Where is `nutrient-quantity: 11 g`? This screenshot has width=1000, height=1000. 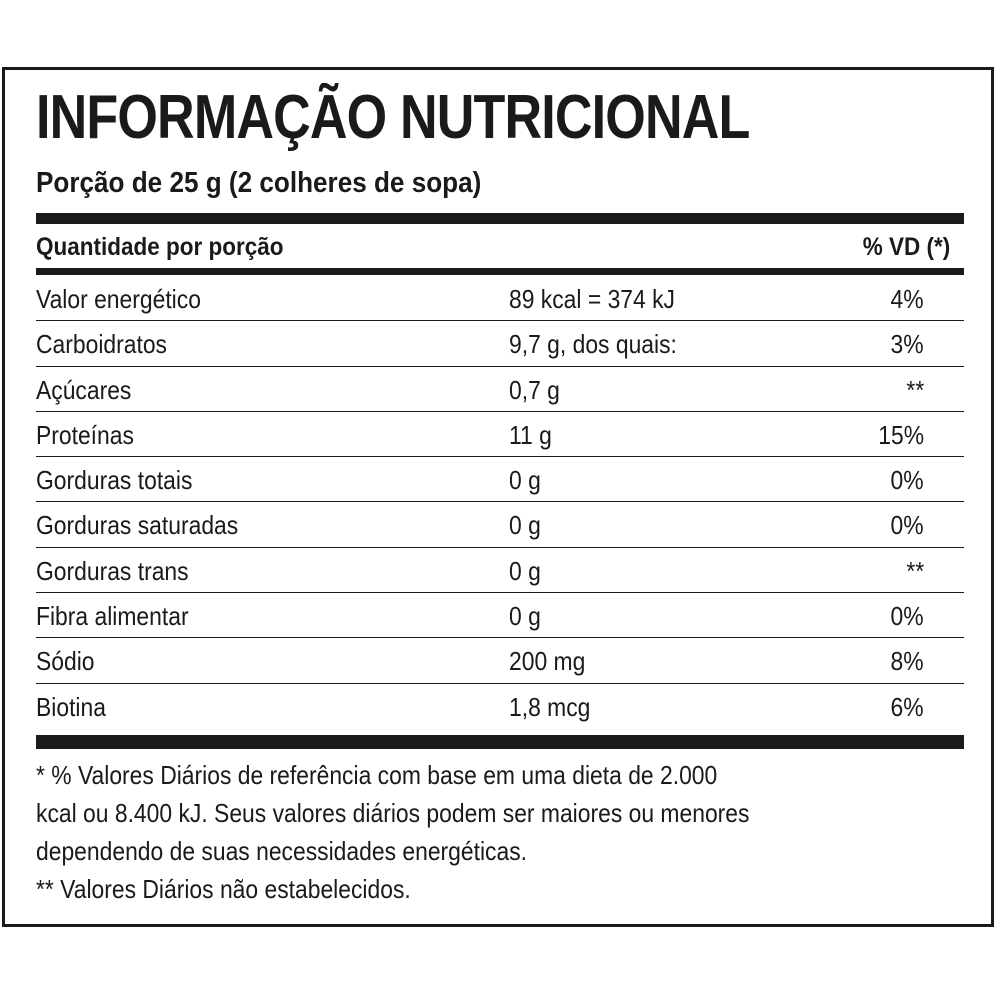
nutrient-quantity: 11 g is located at coordinates (530, 434).